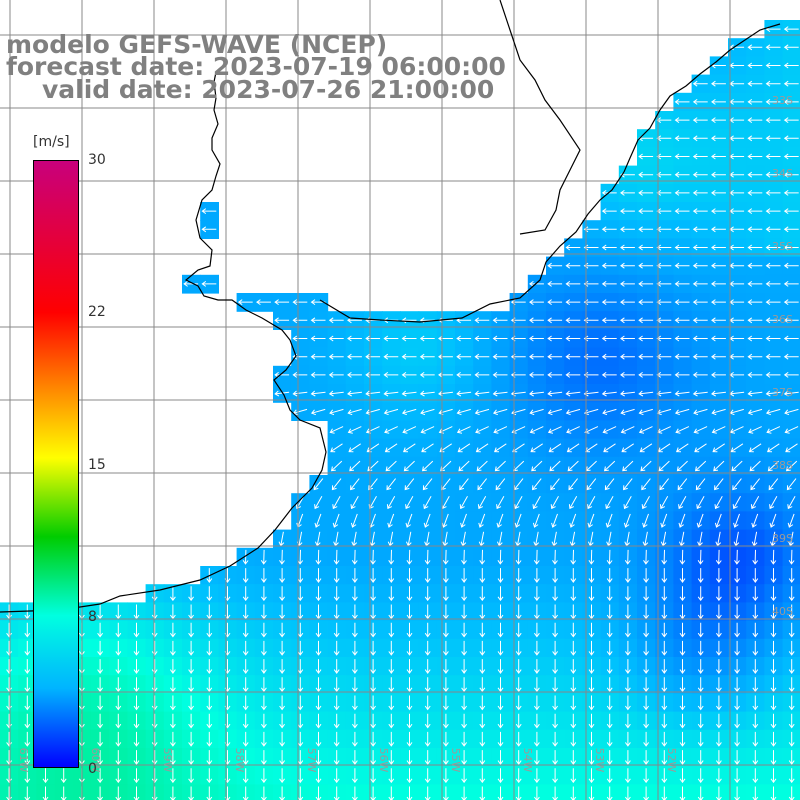  Describe the element at coordinates (97, 160) in the screenshot. I see `colorbar-tick-30: 30` at that location.